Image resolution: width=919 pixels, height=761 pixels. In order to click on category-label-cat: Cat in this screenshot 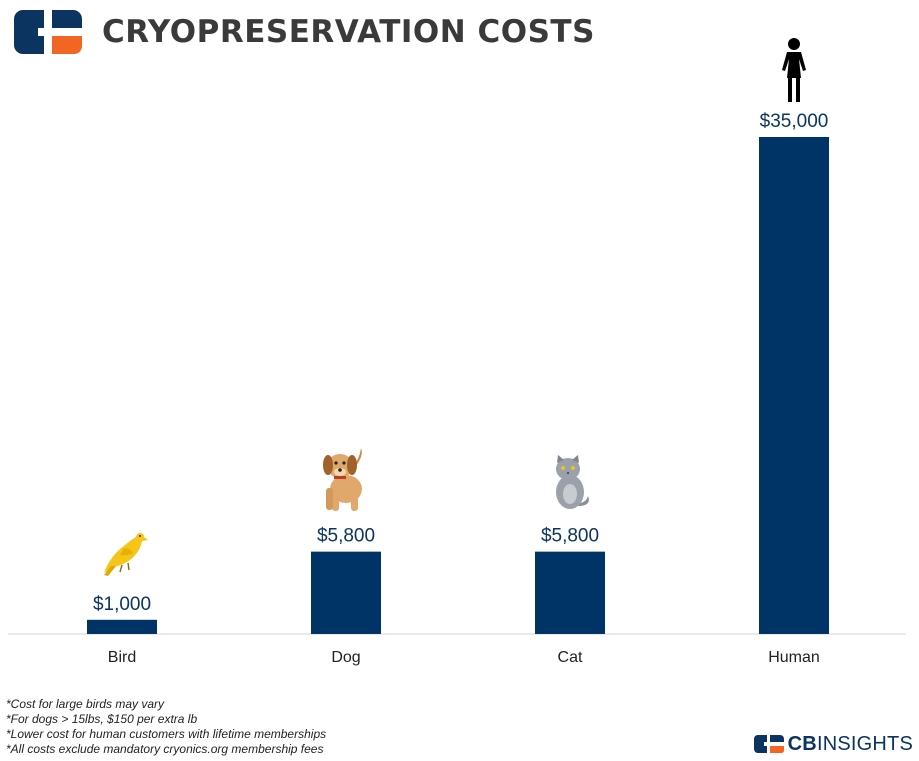, I will do `click(570, 657)`.